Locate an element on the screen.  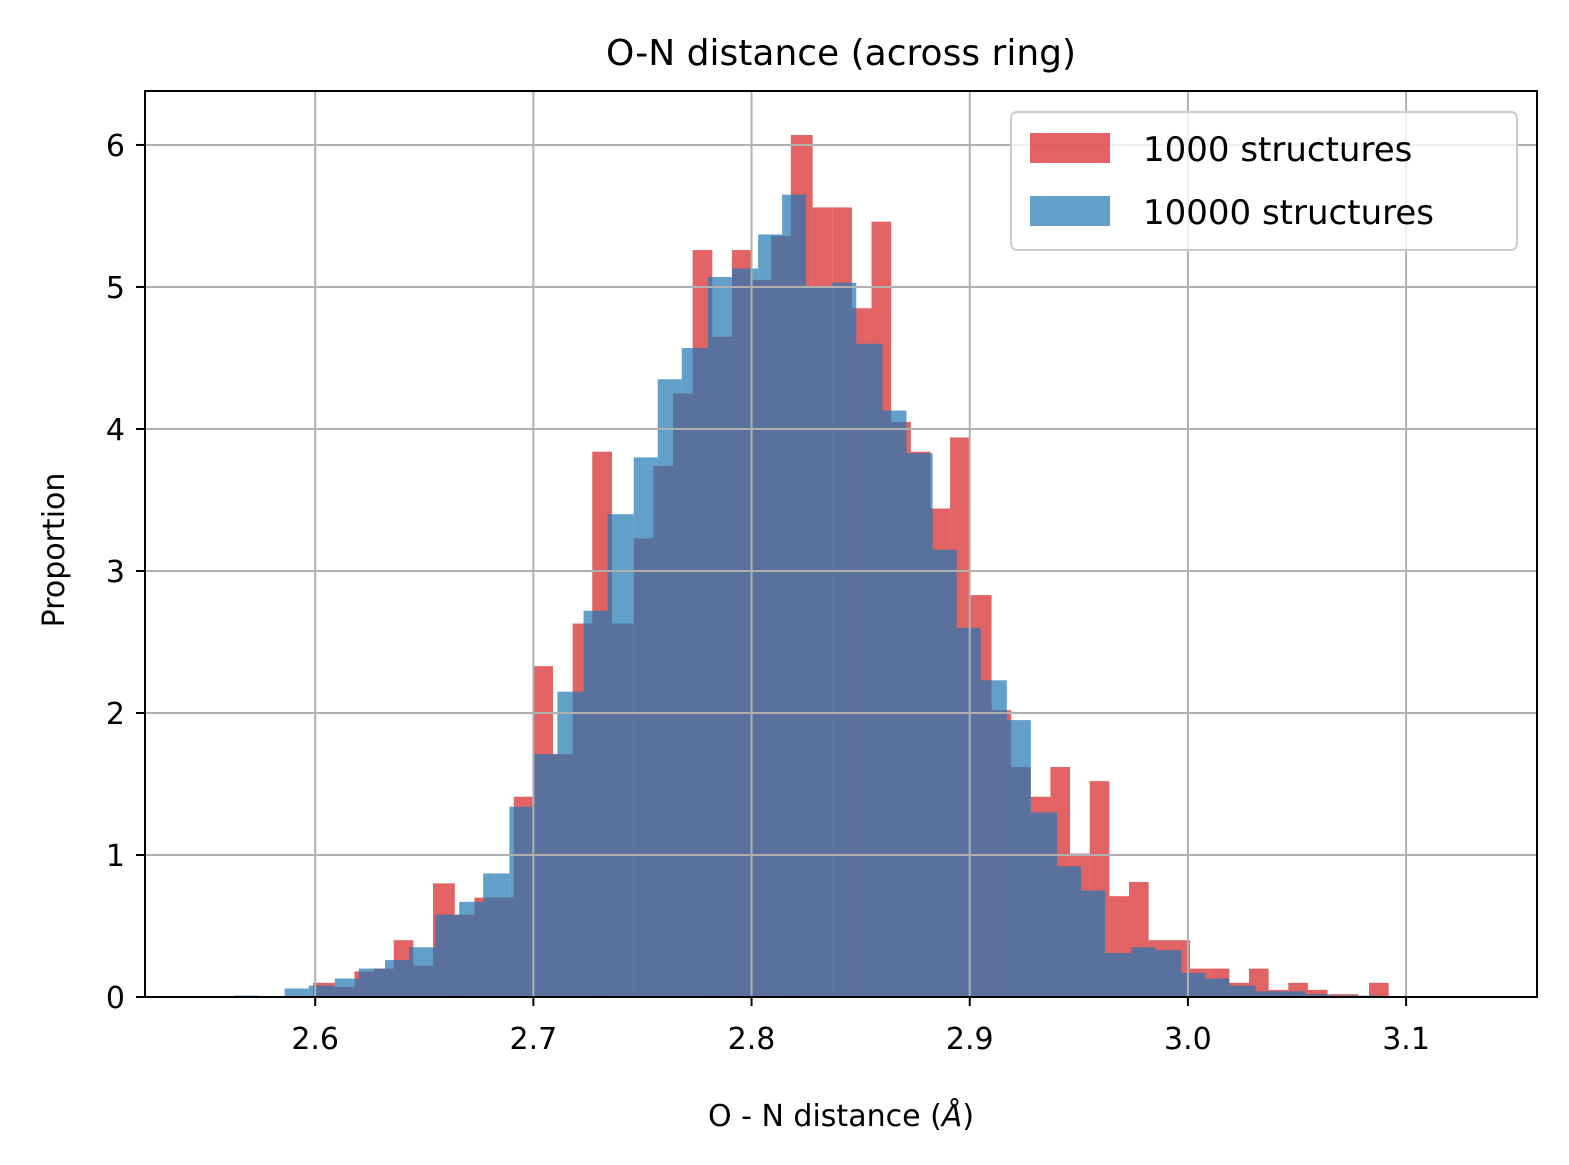
x-tick-label: 3.1 is located at coordinates (1406, 1039).